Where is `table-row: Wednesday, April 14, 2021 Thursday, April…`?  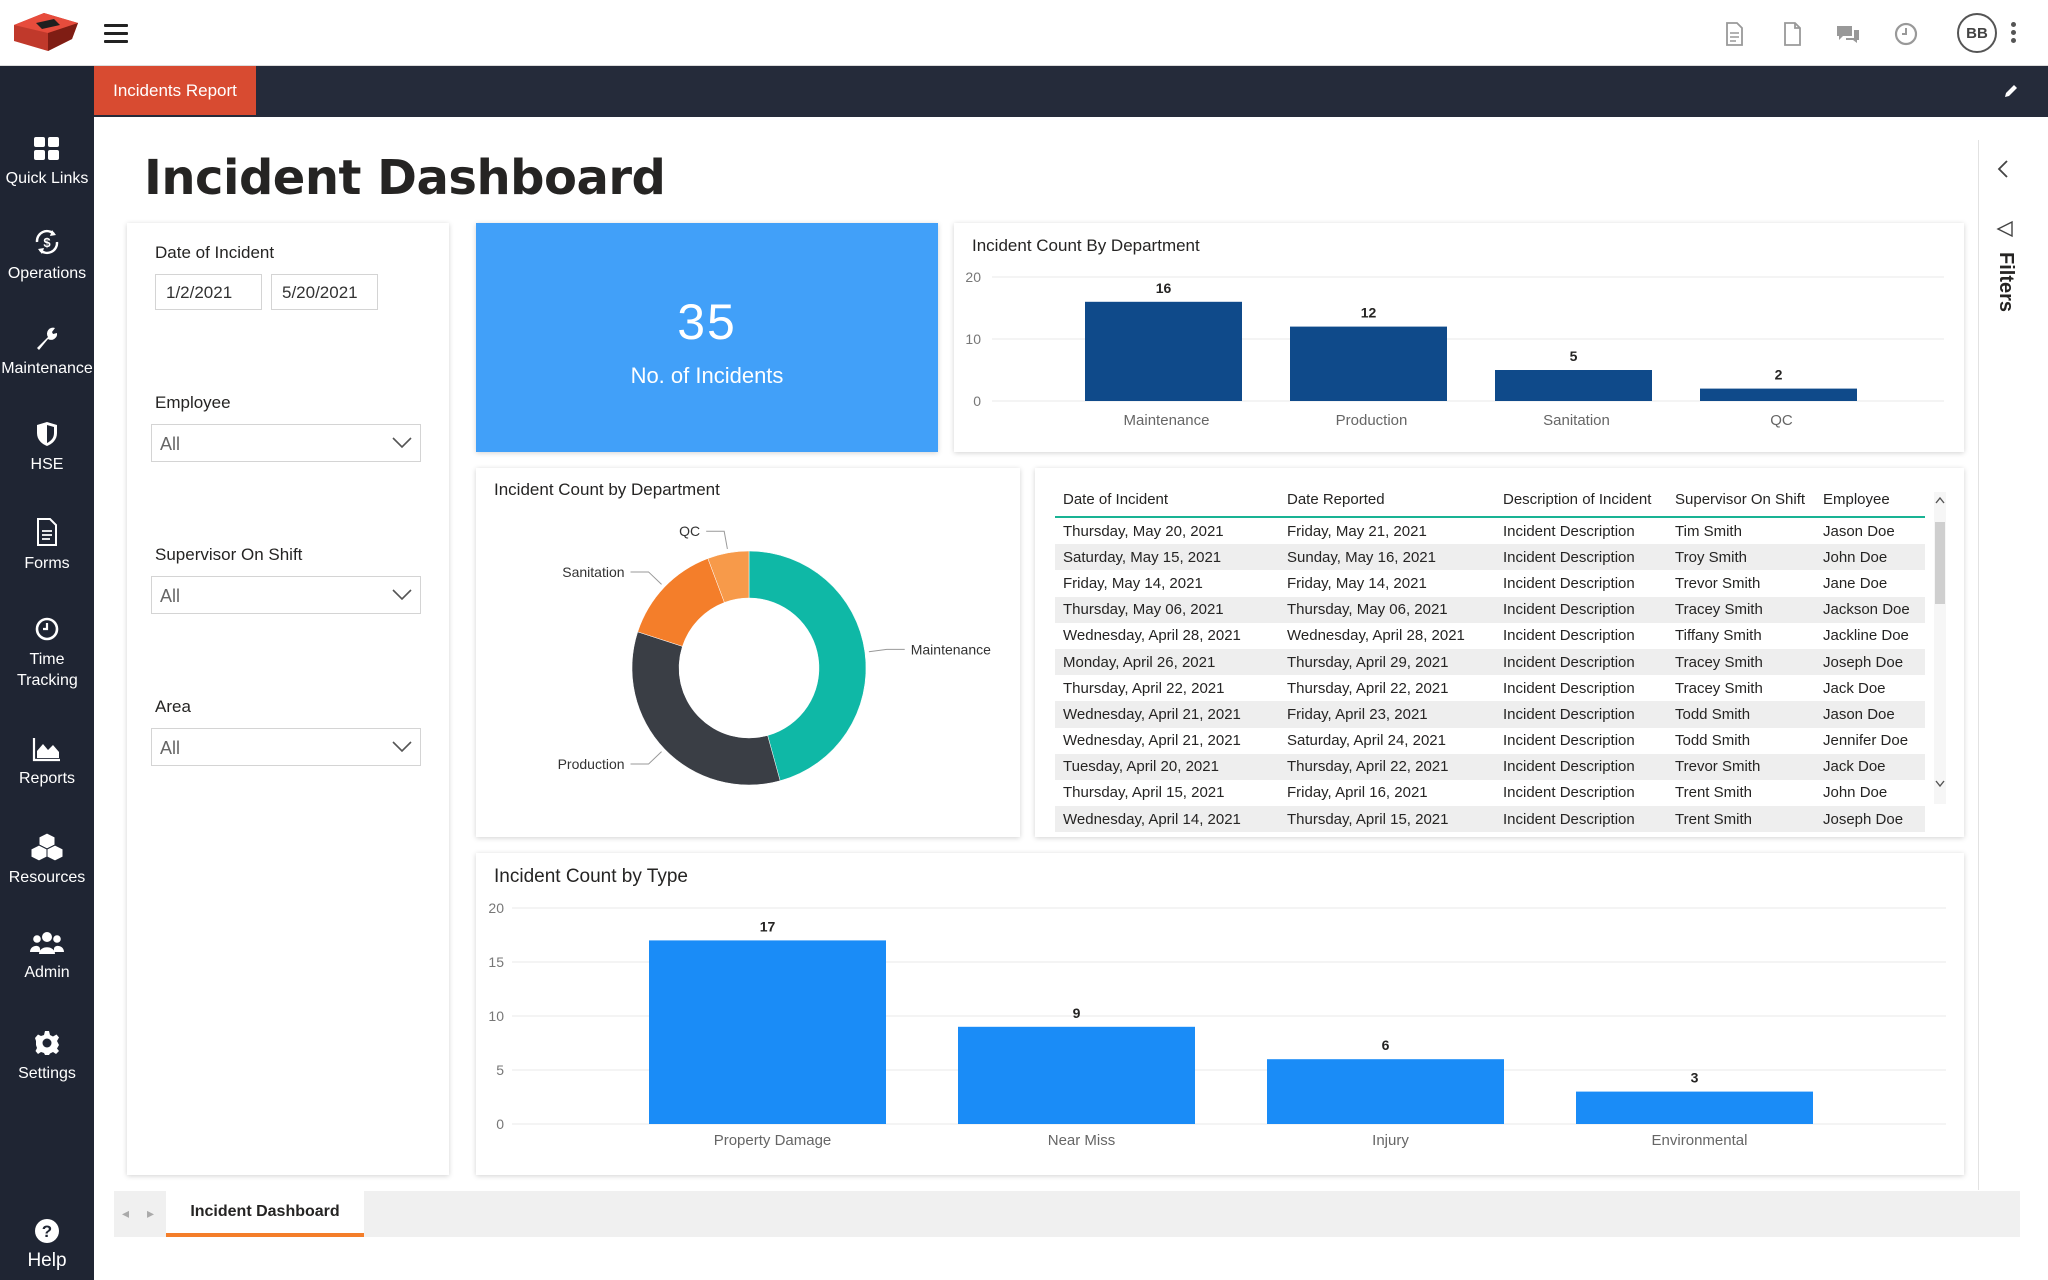 table-row: Wednesday, April 14, 2021 Thursday, April… is located at coordinates (1490, 819).